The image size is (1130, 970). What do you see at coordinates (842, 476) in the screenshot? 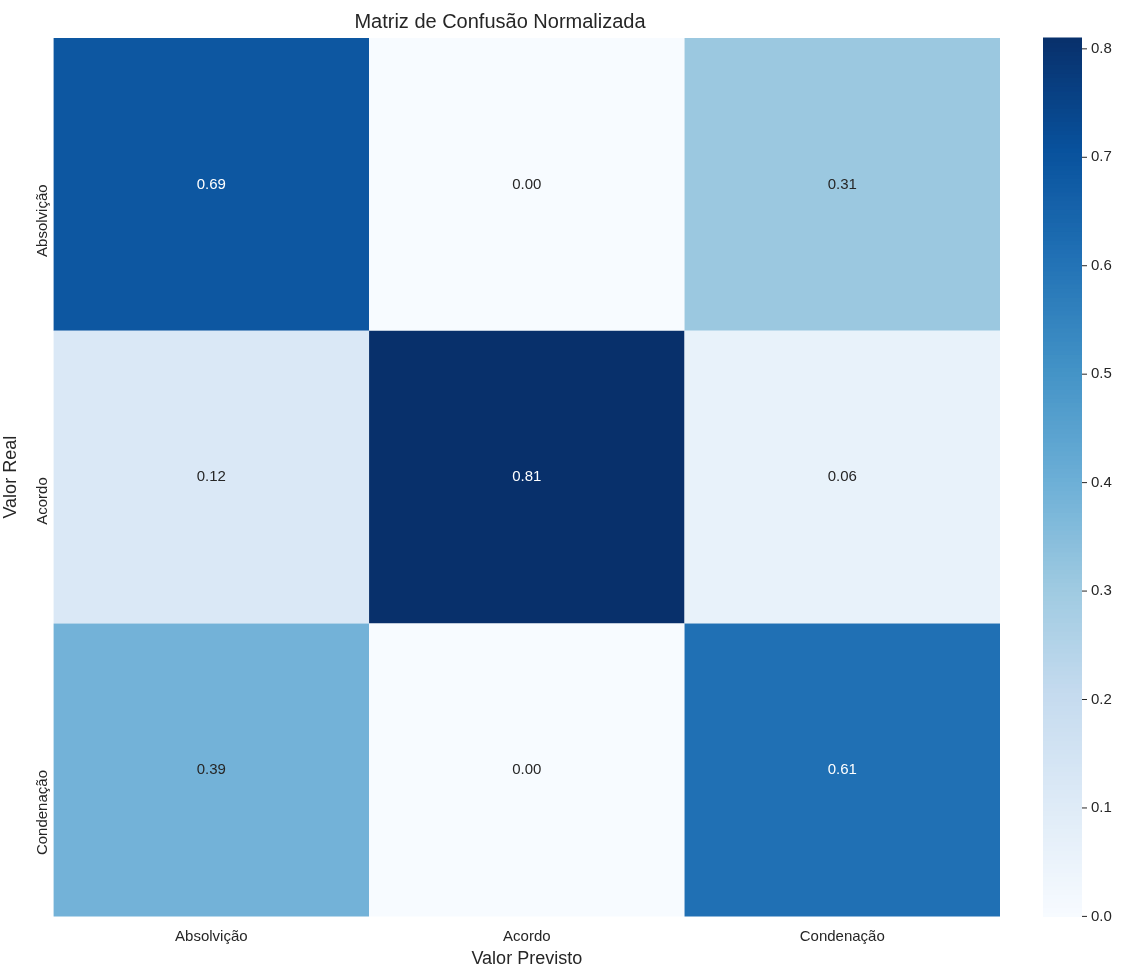
I see `data-label: 0.06` at bounding box center [842, 476].